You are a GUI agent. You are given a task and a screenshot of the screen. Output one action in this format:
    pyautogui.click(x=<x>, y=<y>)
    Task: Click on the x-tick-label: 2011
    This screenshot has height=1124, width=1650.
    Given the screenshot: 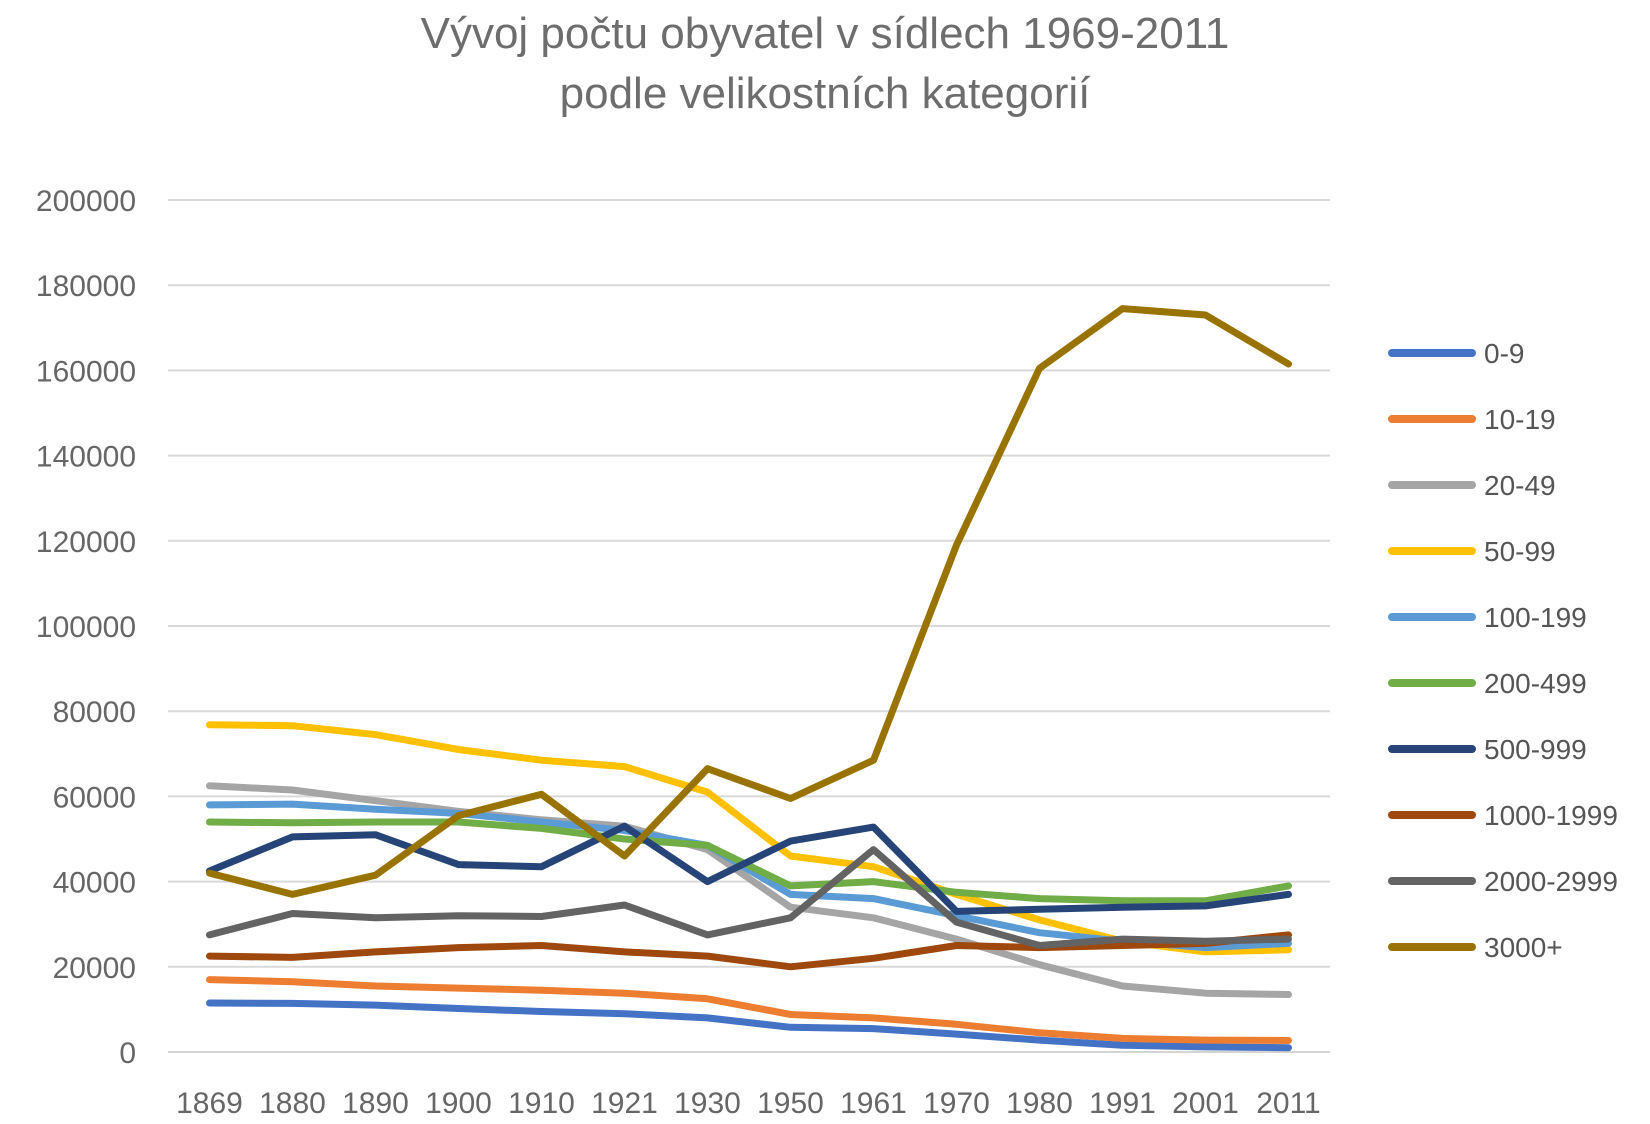 What is the action you would take?
    pyautogui.click(x=1288, y=1103)
    